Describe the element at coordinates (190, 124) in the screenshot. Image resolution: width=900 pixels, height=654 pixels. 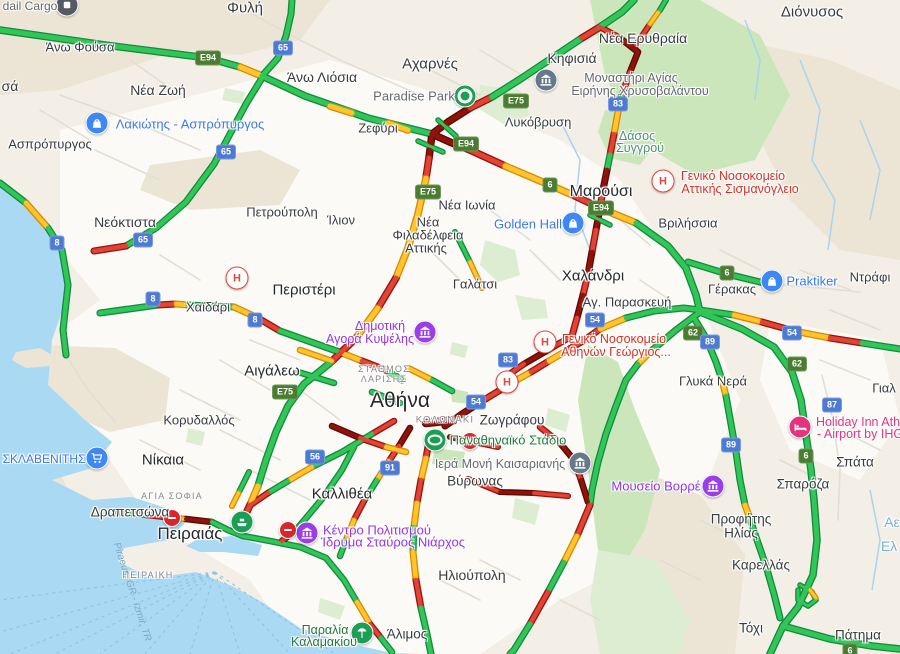
I see `poi-label: Λακιώτης - Ασπρόπυργος` at that location.